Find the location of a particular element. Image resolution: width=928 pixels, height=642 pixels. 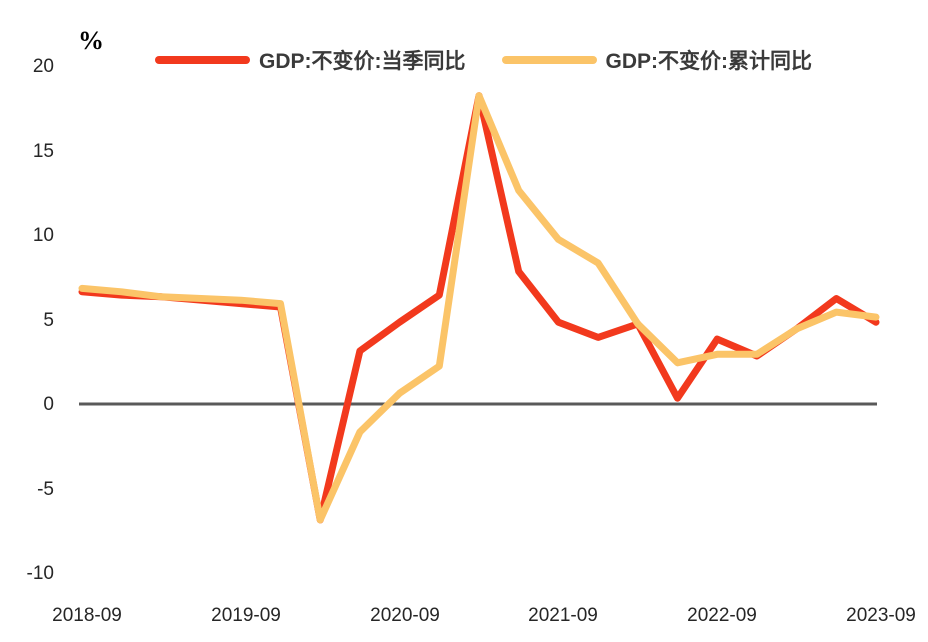

y-tick-label: 0 is located at coordinates (48, 404).